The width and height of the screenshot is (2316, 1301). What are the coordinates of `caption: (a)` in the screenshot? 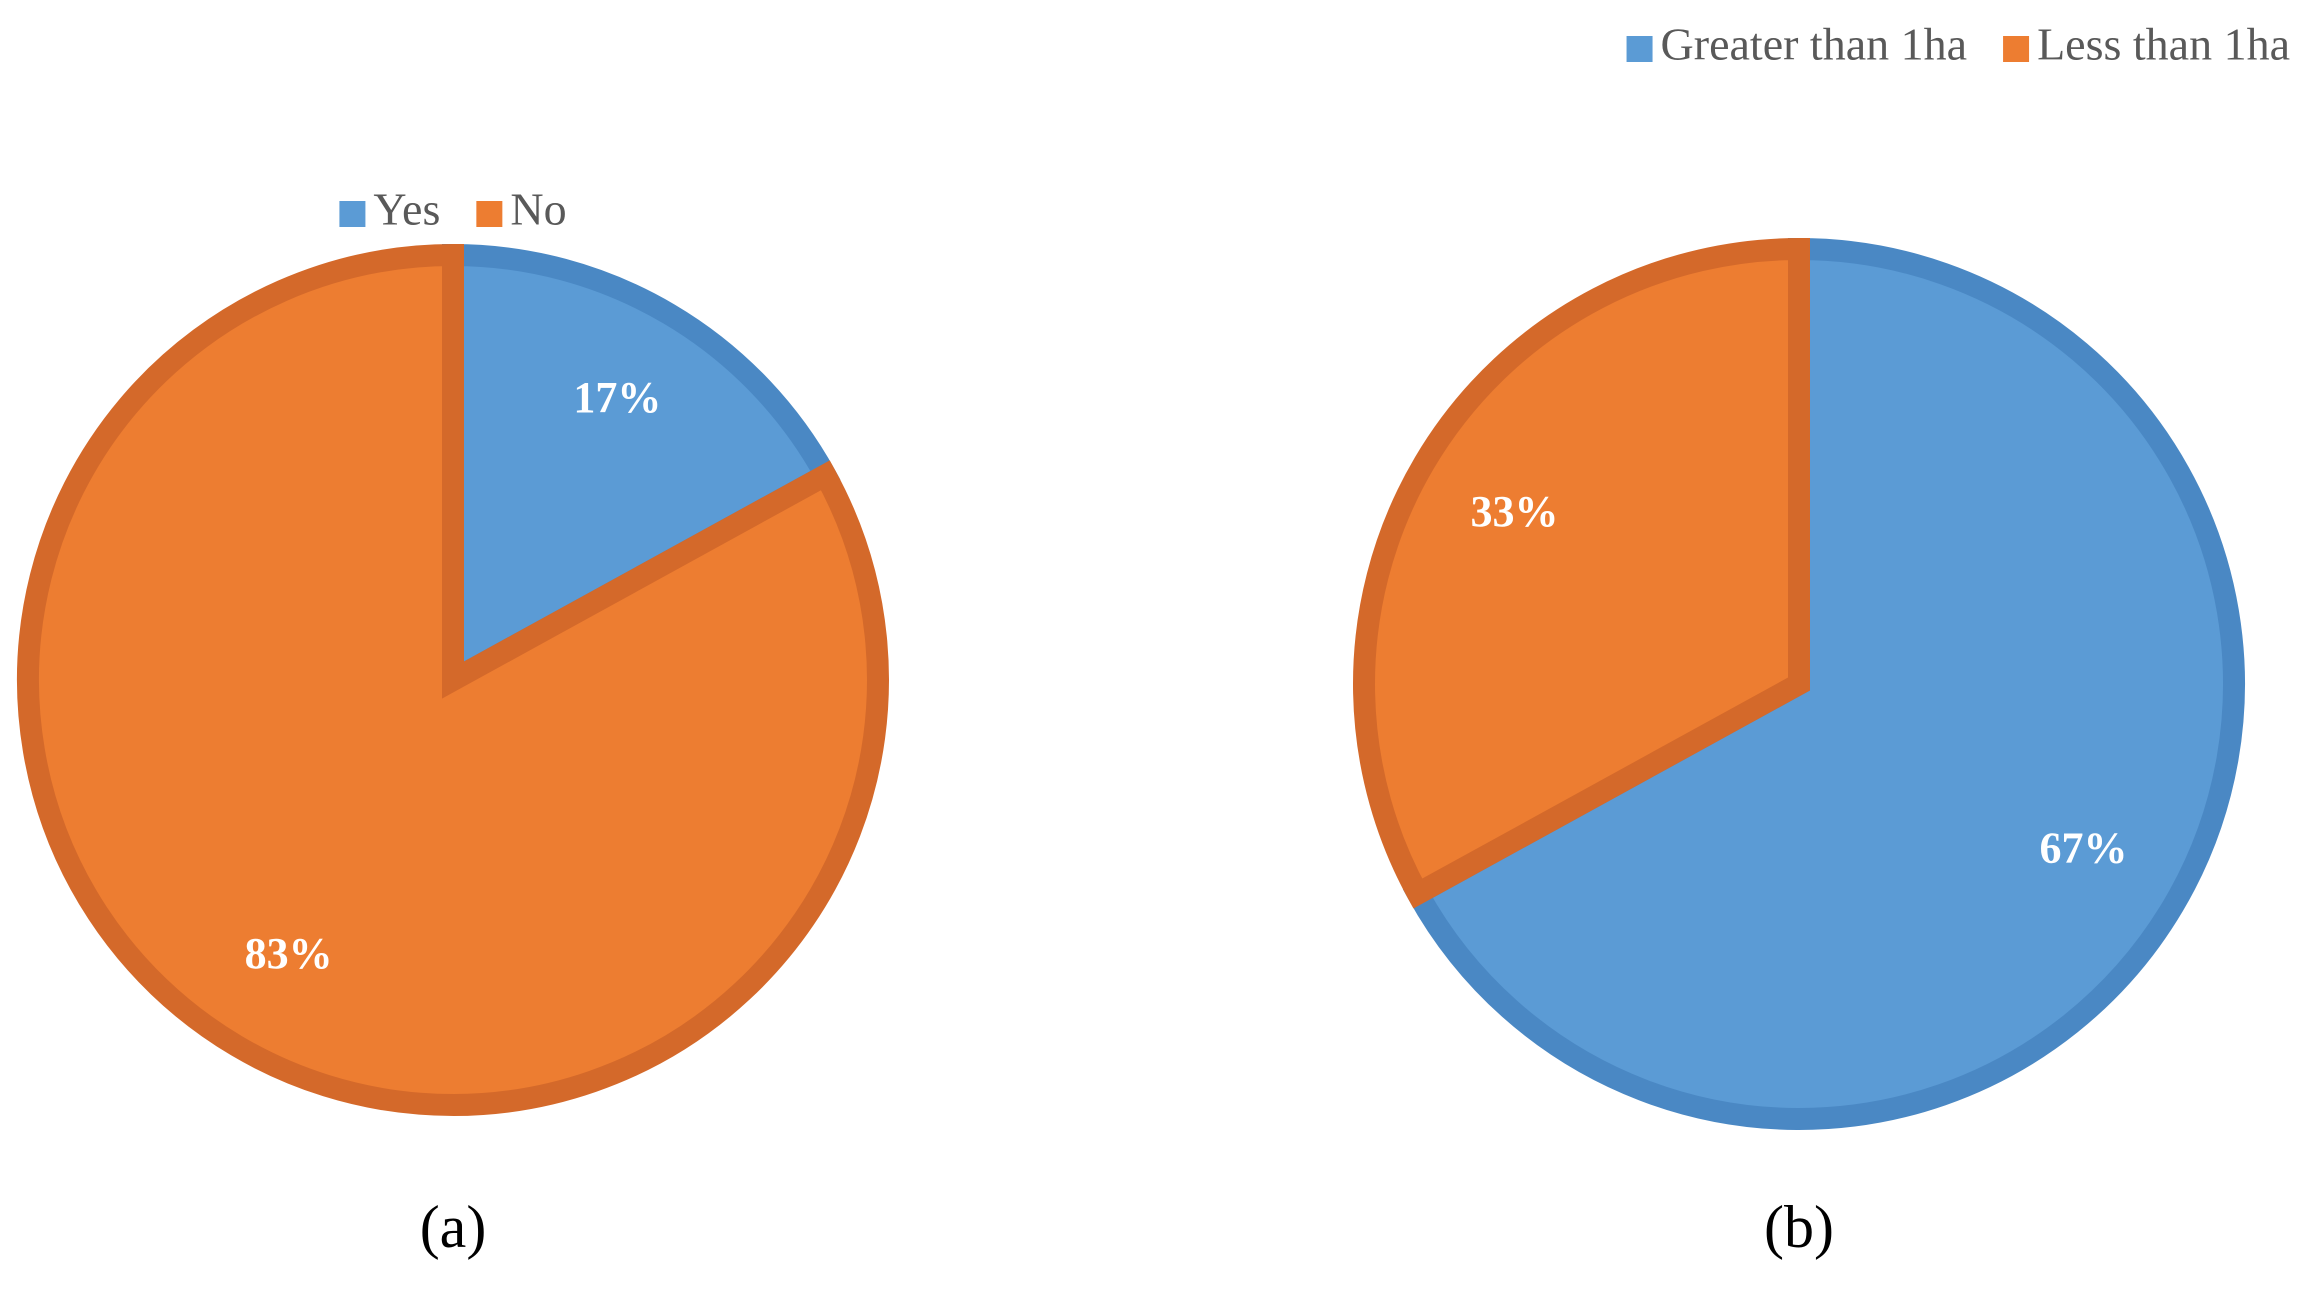 It's located at (453, 1227).